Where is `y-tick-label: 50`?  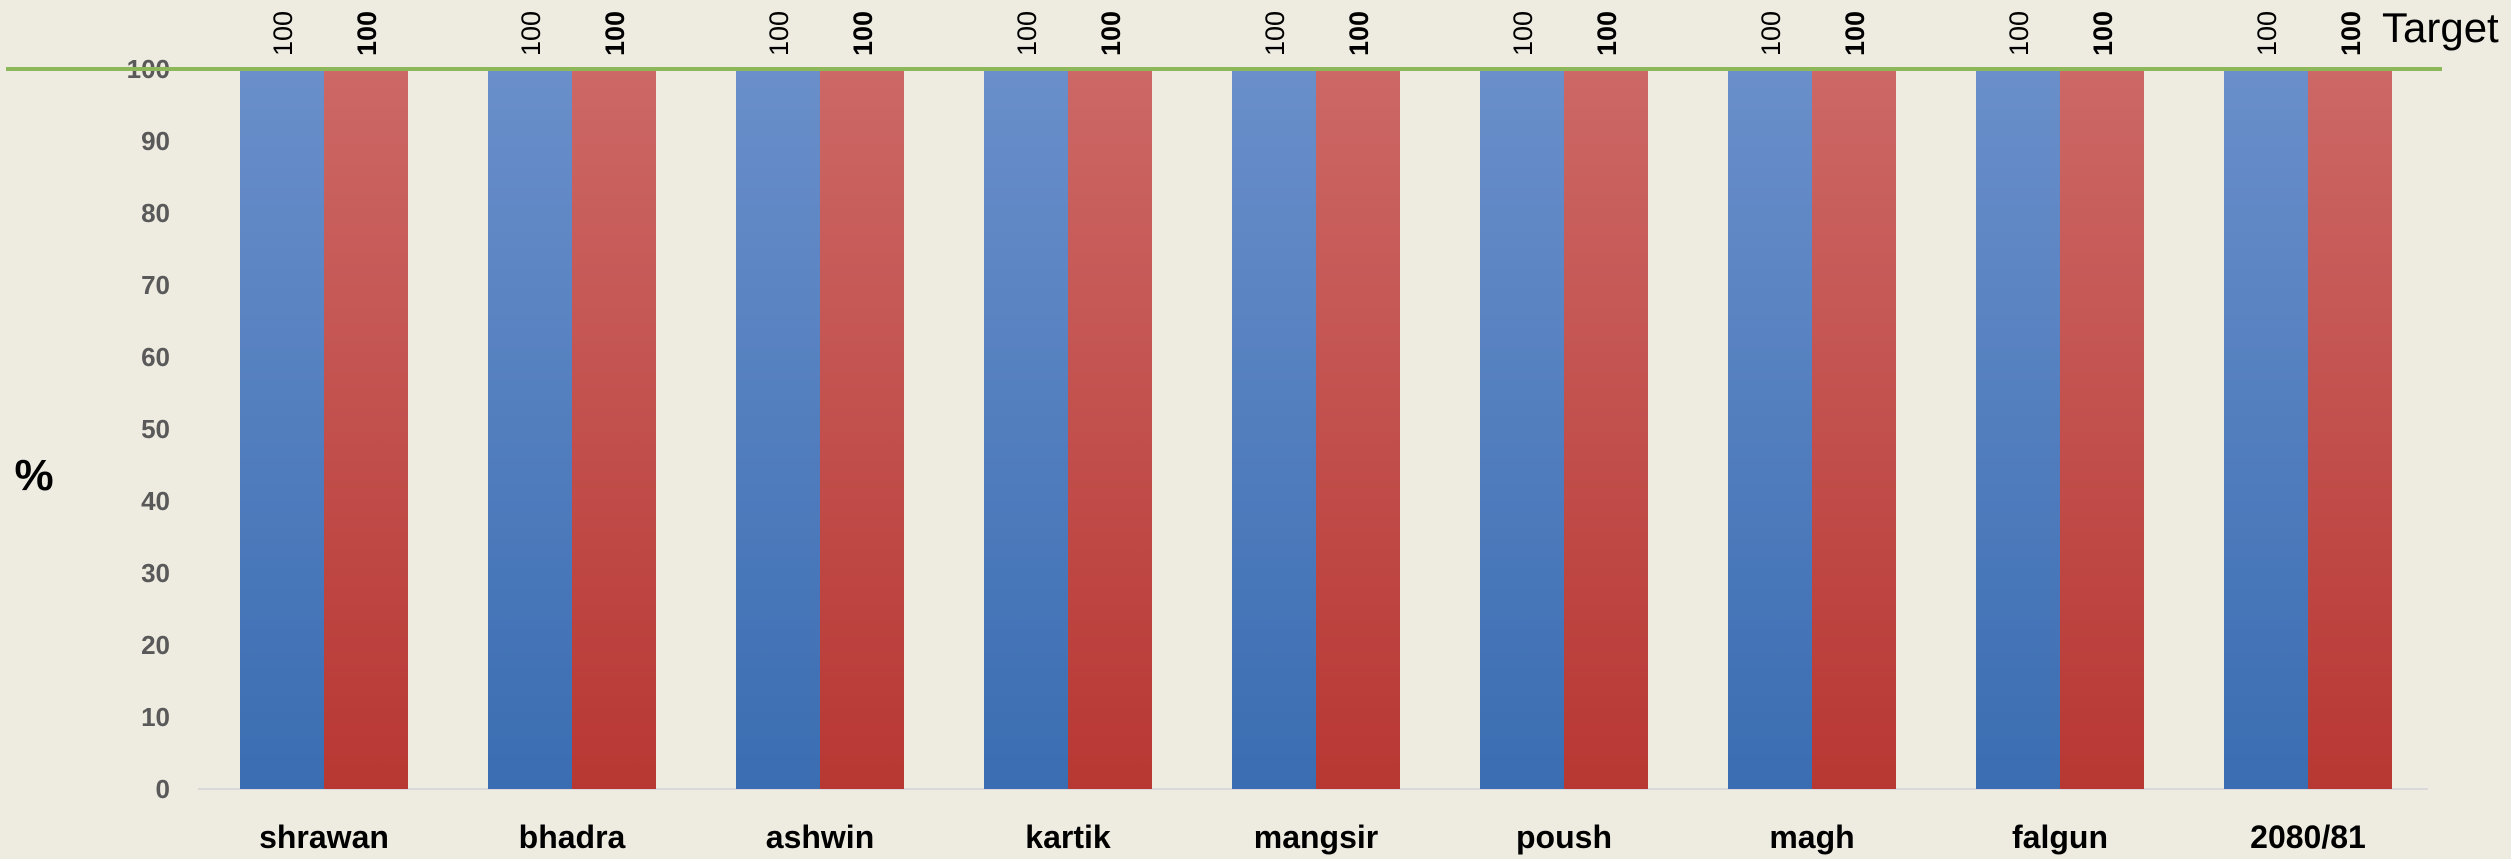 y-tick-label: 50 is located at coordinates (155, 429).